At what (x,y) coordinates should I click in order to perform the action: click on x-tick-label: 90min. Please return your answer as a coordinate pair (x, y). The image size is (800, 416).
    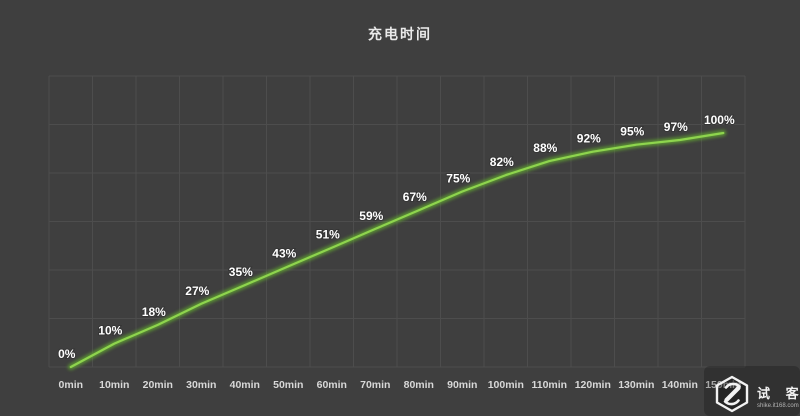
    Looking at the image, I should click on (462, 385).